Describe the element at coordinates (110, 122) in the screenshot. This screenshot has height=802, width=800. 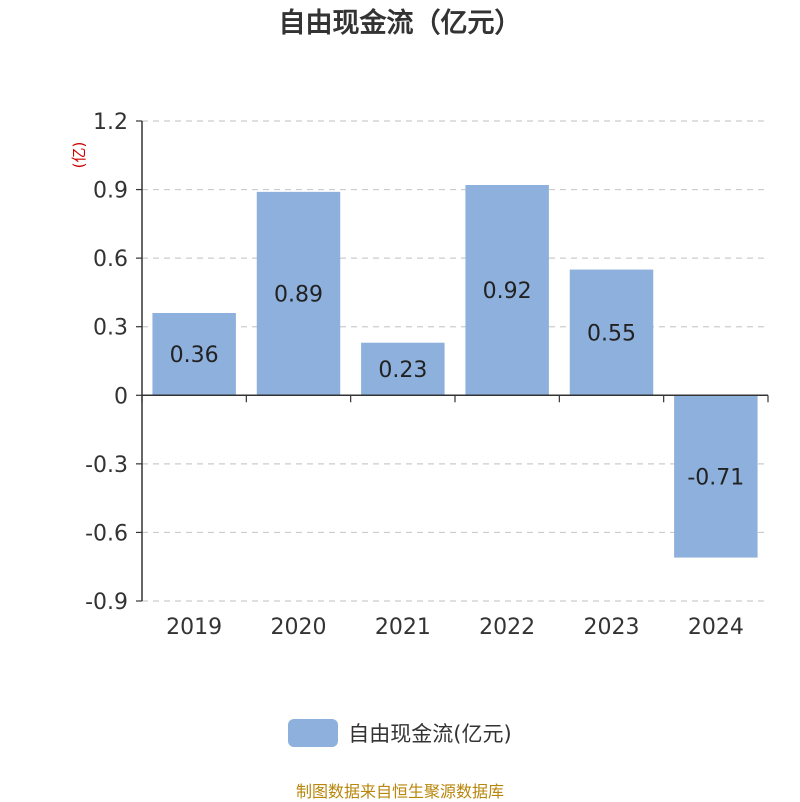
I see `y-tick-label: 1.2` at that location.